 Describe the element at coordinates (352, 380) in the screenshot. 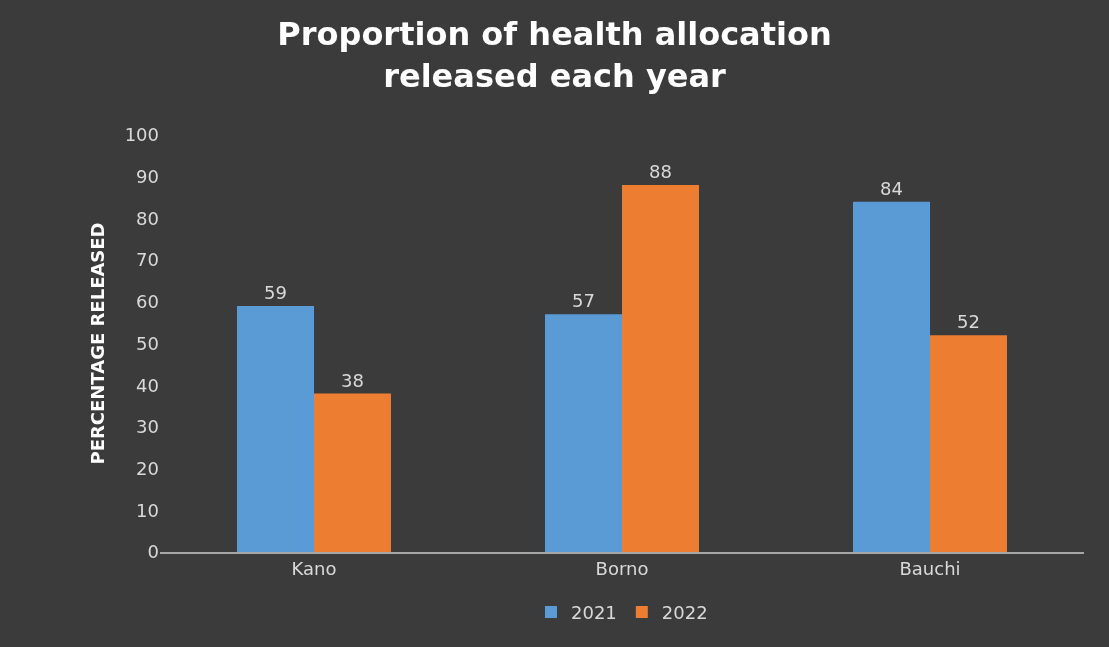

I see `data-label: 38` at that location.